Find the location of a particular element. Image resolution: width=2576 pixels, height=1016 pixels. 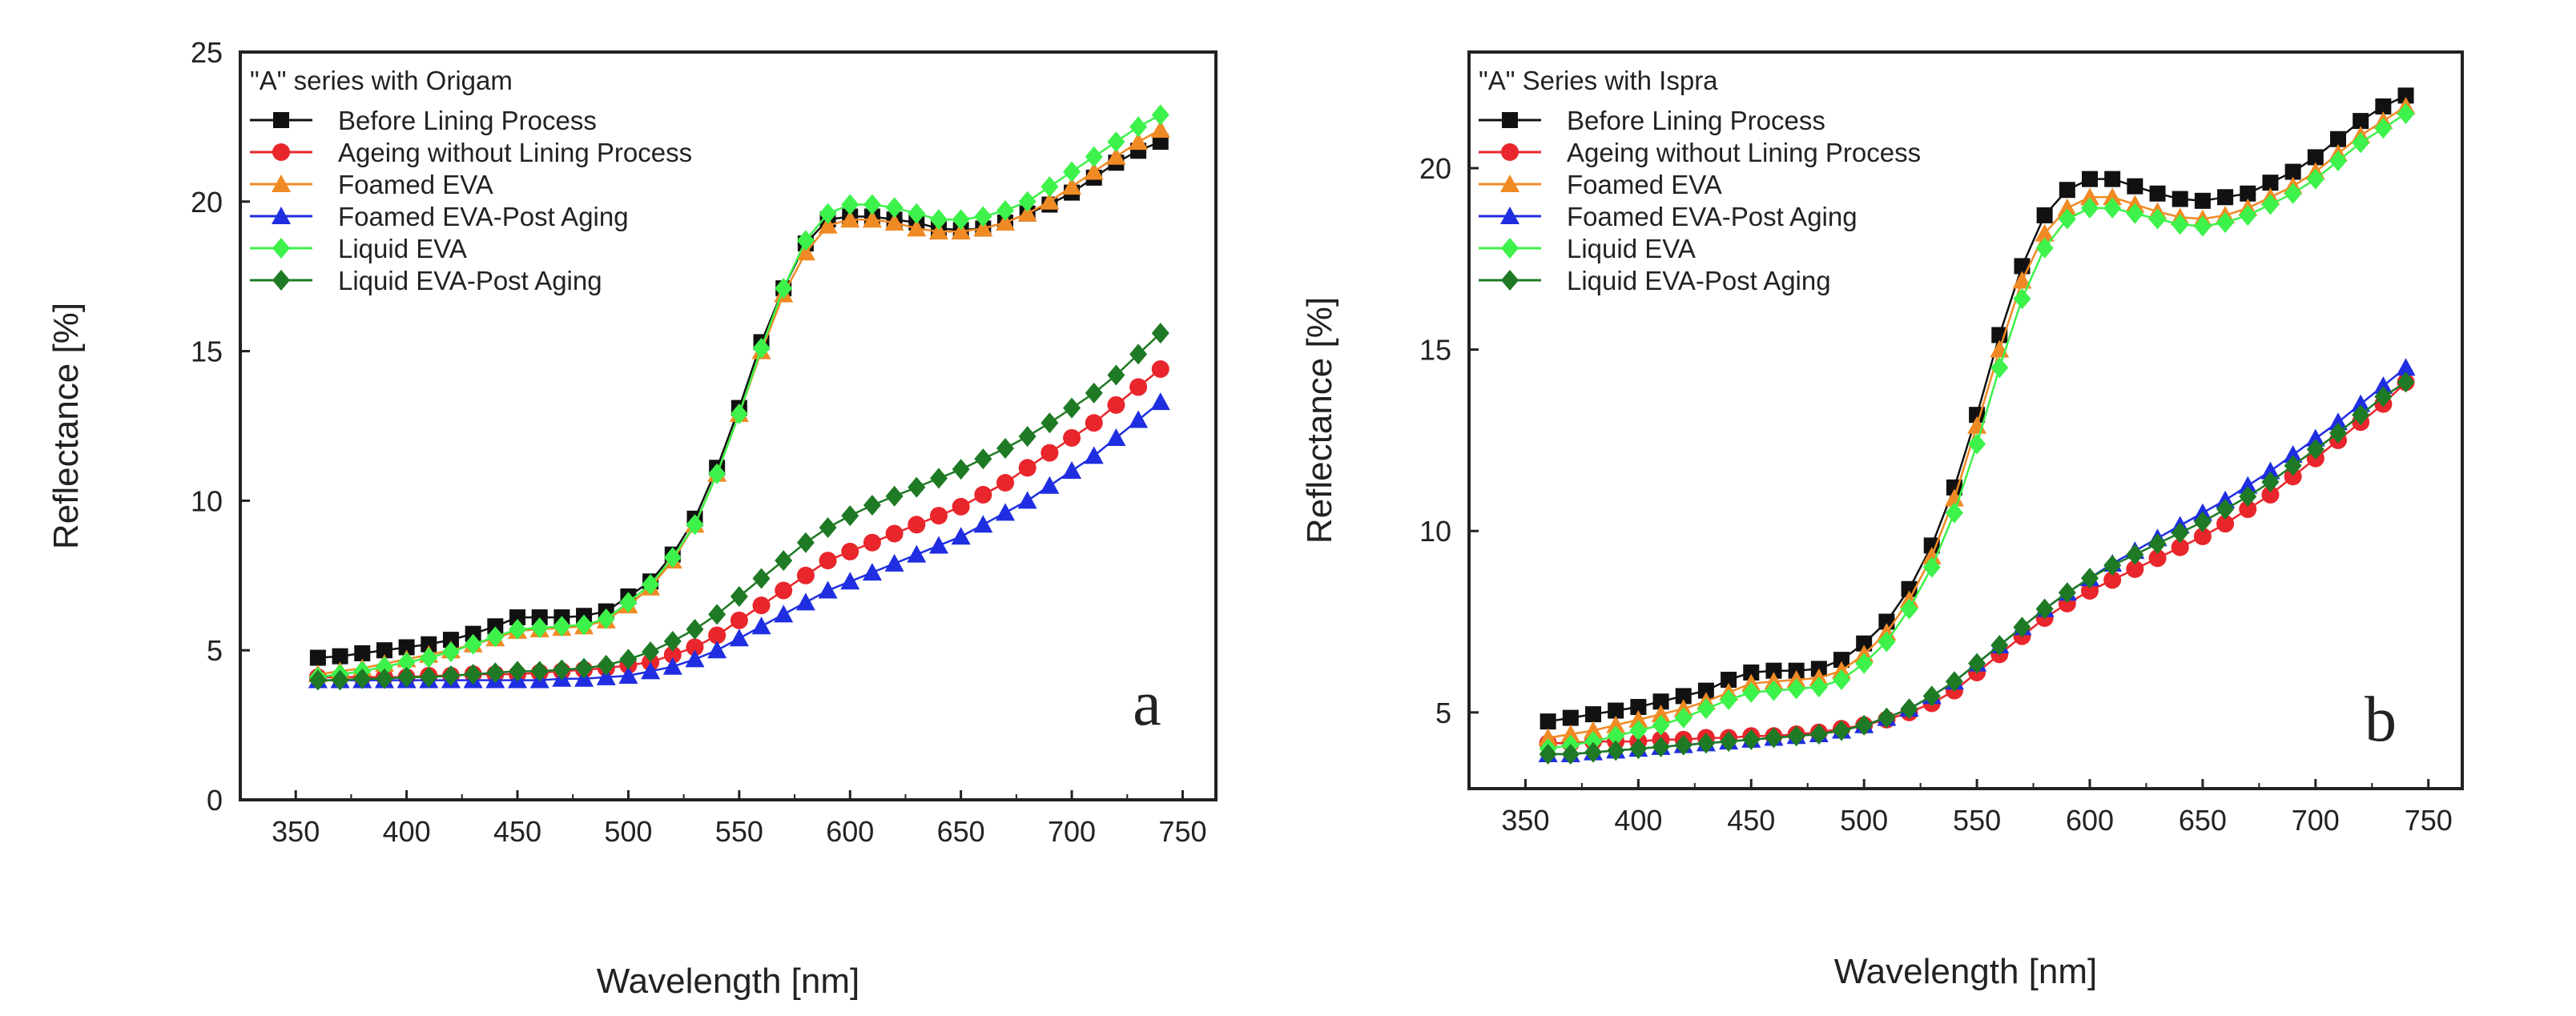

x-tick-label: 700 is located at coordinates (1072, 831).